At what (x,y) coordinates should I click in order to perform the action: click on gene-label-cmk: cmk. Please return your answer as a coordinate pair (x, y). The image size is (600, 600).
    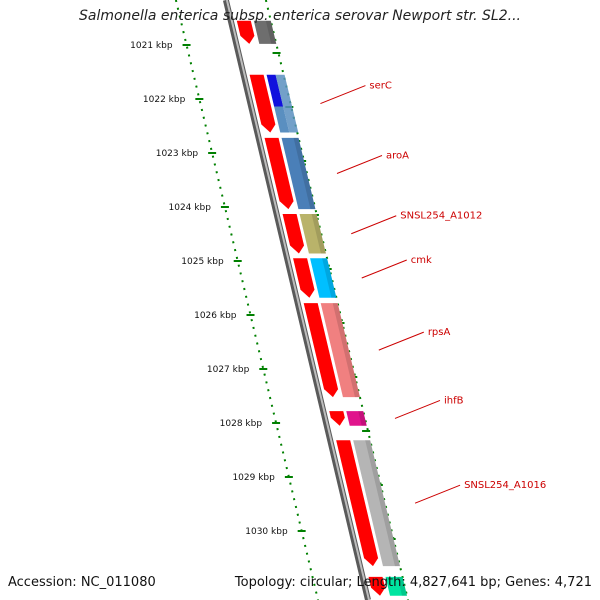
    Looking at the image, I should click on (421, 260).